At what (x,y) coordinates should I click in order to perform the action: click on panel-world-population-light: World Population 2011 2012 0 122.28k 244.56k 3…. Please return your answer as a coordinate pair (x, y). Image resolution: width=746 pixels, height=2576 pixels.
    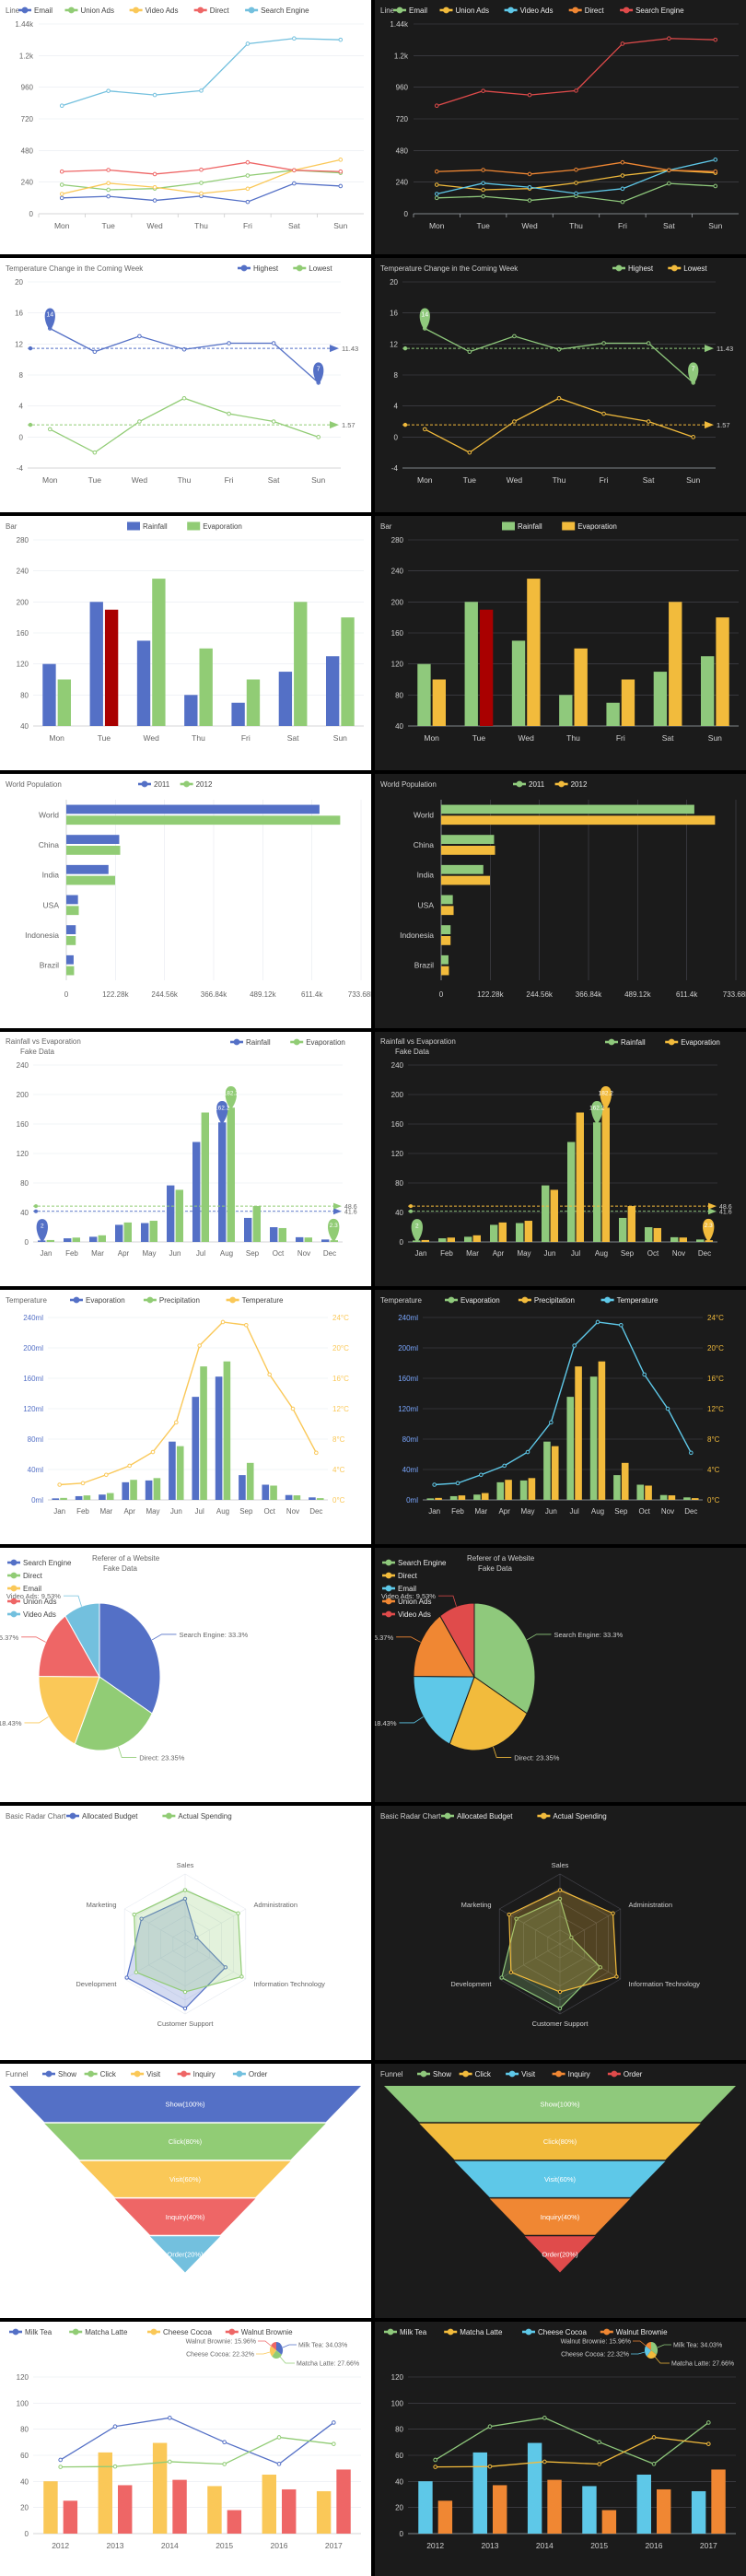
    Looking at the image, I should click on (185, 901).